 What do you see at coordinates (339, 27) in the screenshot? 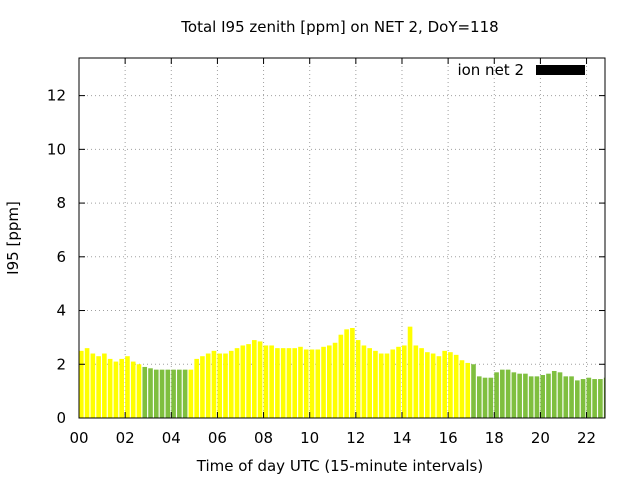
I see `chart-title: Total I95 zenith [ppm] on NET 2, DoY=118` at bounding box center [339, 27].